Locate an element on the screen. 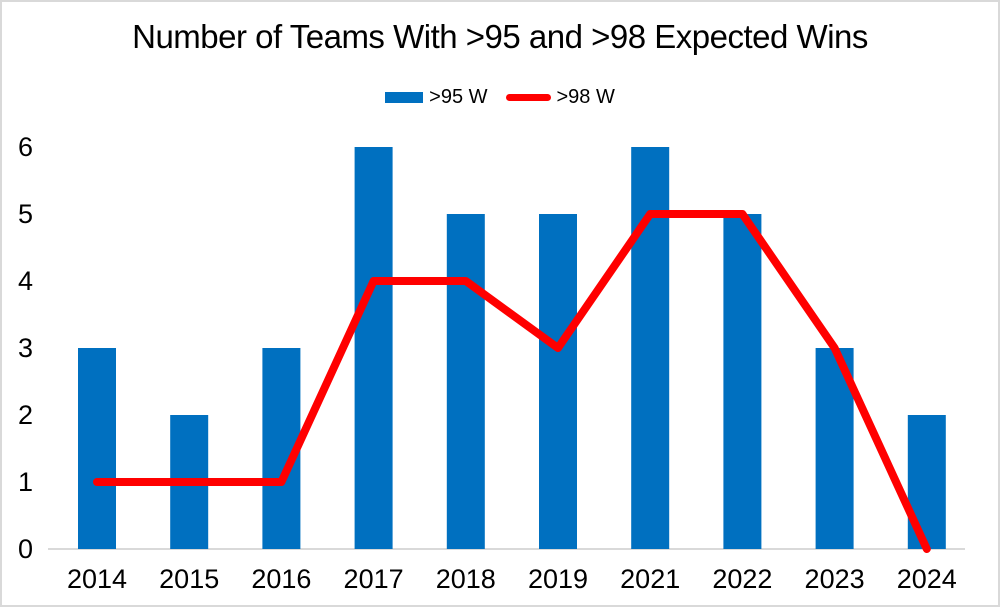  legend: >95 W >98 W is located at coordinates (500, 97).